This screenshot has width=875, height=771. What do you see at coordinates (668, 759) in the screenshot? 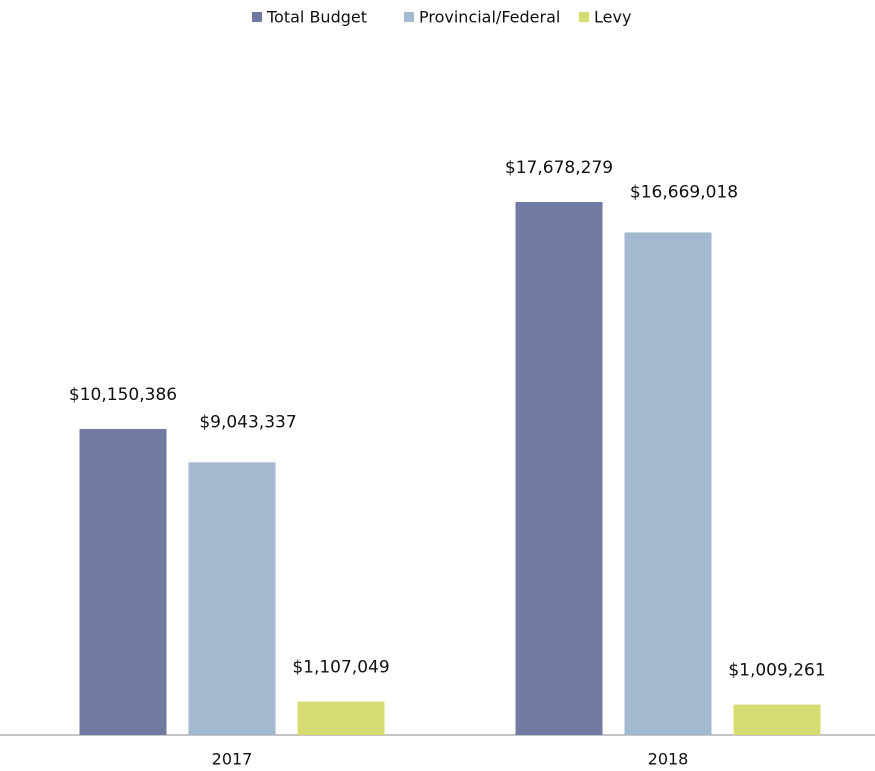
I see `x-tick-label: 2018` at bounding box center [668, 759].